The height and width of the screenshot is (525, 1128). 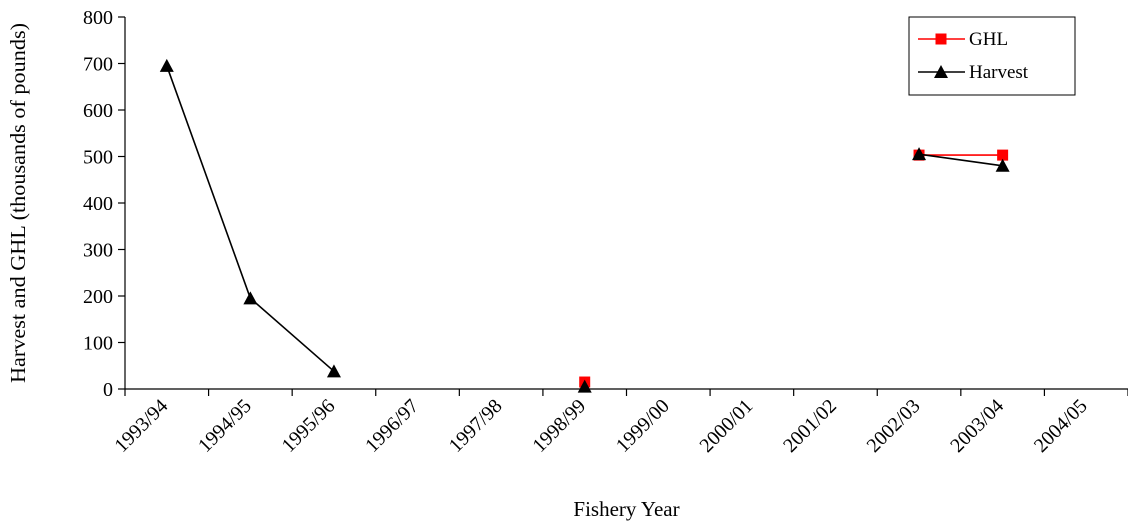 What do you see at coordinates (977, 426) in the screenshot?
I see `x-tick-label: 2003/04` at bounding box center [977, 426].